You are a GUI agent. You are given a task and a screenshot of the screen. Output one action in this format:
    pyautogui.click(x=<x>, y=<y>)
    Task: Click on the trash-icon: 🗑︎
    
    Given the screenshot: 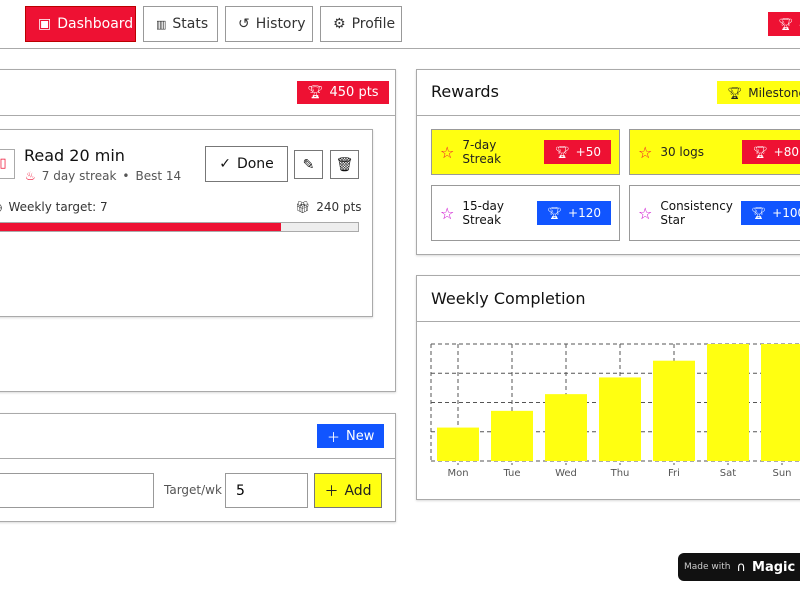 What is the action you would take?
    pyautogui.click(x=344, y=164)
    